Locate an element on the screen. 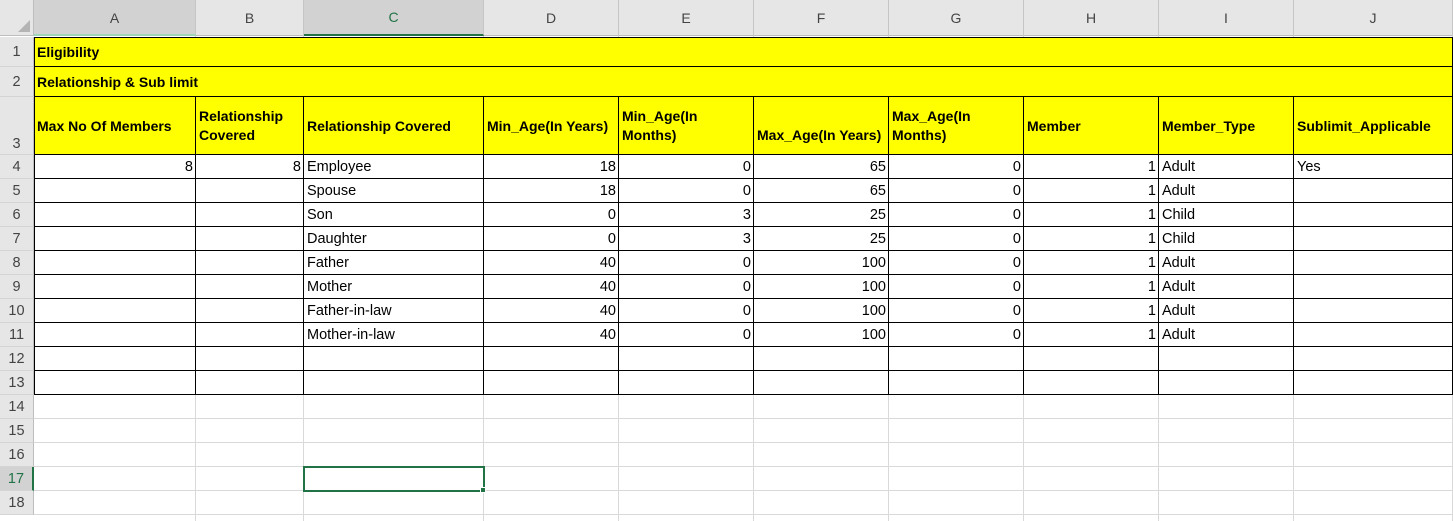 The height and width of the screenshot is (521, 1453). header-cell-e: Min_Age(In Months) is located at coordinates (660, 125).